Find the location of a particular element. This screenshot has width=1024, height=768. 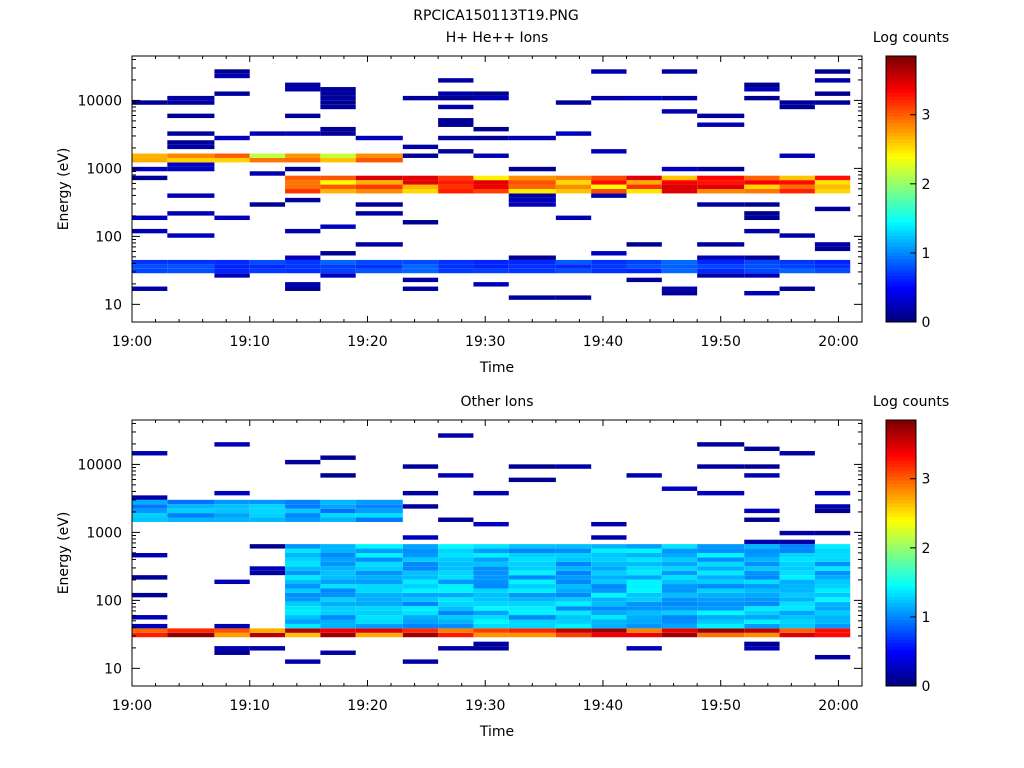

y-axis-label: Energy (eV) is located at coordinates (64, 553).